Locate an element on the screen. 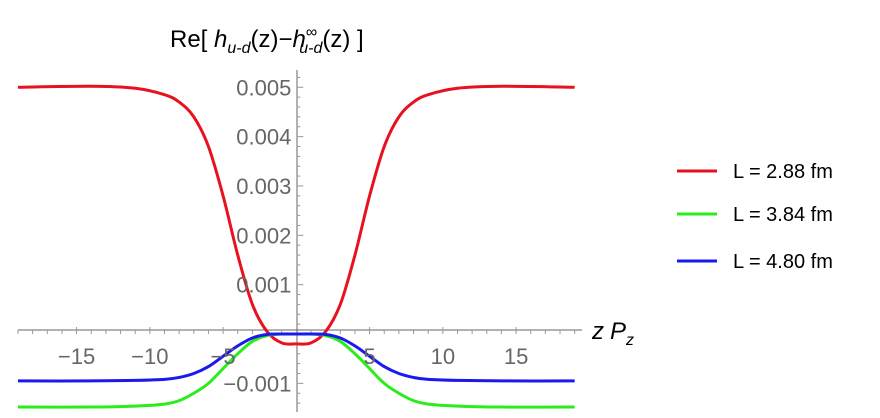 This screenshot has width=880, height=418. x-tick-label: 10 is located at coordinates (443, 356).